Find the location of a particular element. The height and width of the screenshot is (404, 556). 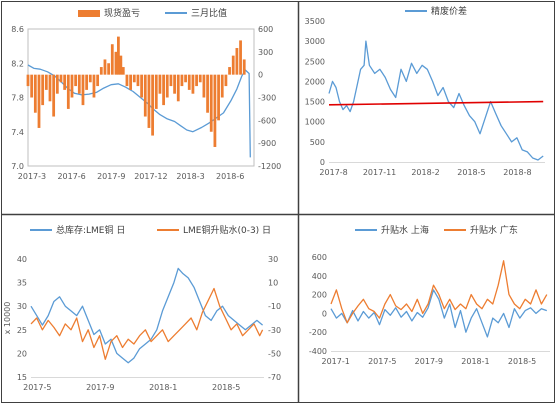

legend-item: 升贴水 广东 is located at coordinates (481, 230).